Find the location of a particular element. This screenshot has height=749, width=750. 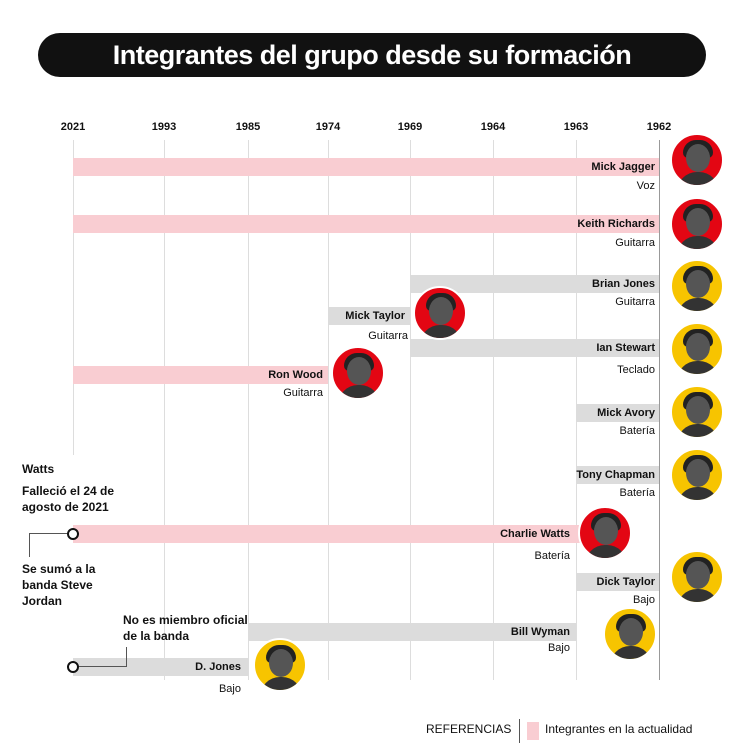

watts-death-note: Falleció el 24 de agosto de 2021 is located at coordinates (68, 499).